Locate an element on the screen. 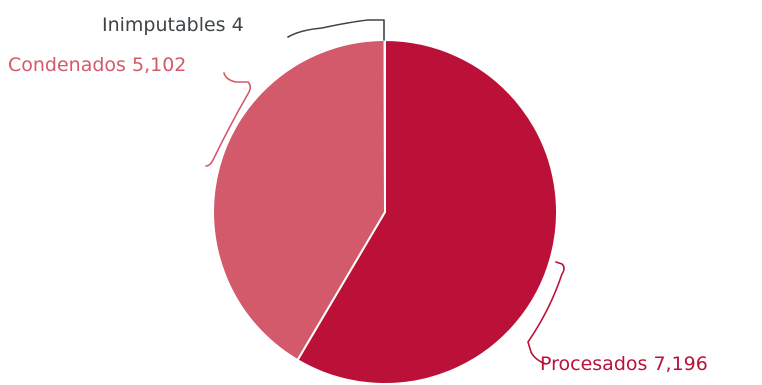  label-procesados: Procesados 7,196 is located at coordinates (624, 364).